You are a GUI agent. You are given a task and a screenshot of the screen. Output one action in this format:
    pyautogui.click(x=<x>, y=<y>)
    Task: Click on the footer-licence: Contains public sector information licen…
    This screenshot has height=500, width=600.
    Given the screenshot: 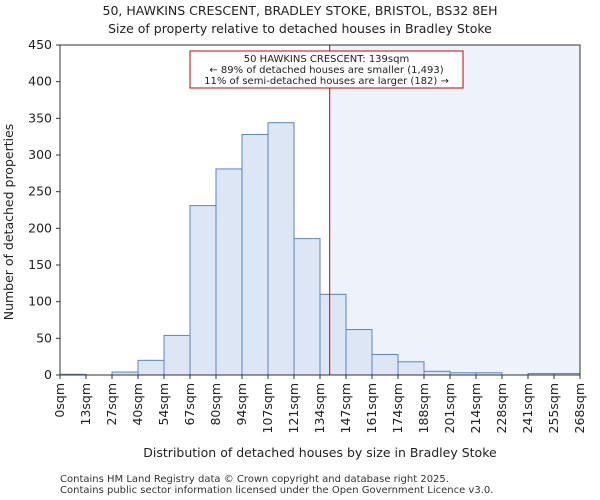 What is the action you would take?
    pyautogui.click(x=277, y=490)
    